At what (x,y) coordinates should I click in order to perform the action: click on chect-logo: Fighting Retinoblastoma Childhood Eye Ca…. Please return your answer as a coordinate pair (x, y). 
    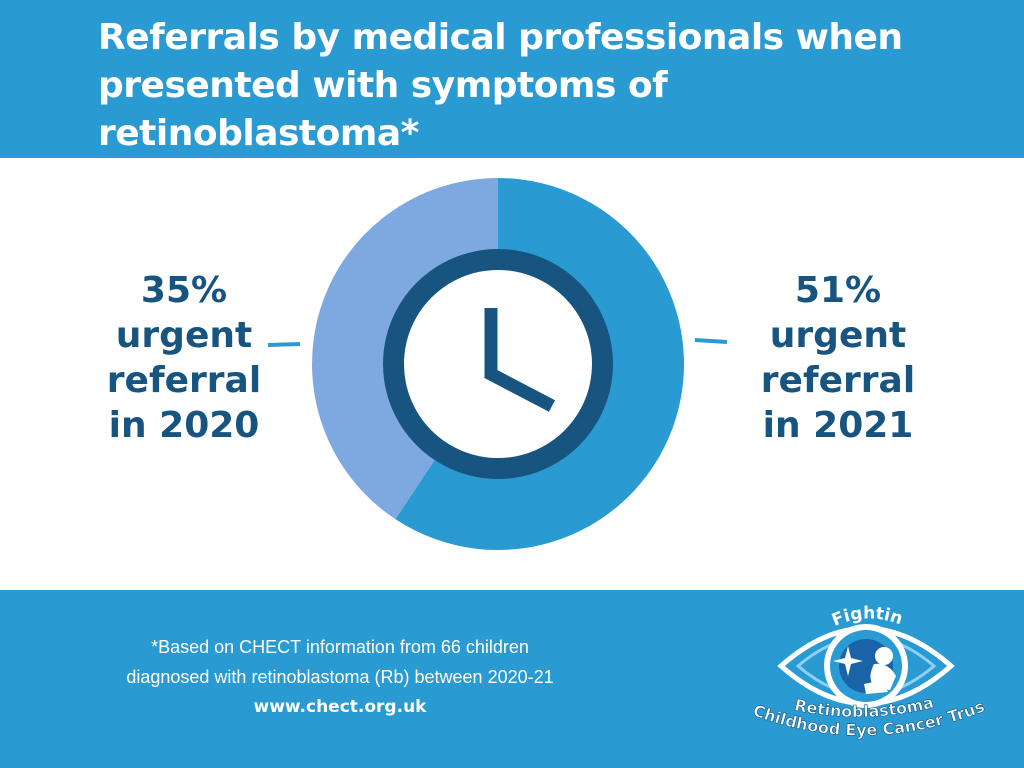
    Looking at the image, I should click on (861, 668).